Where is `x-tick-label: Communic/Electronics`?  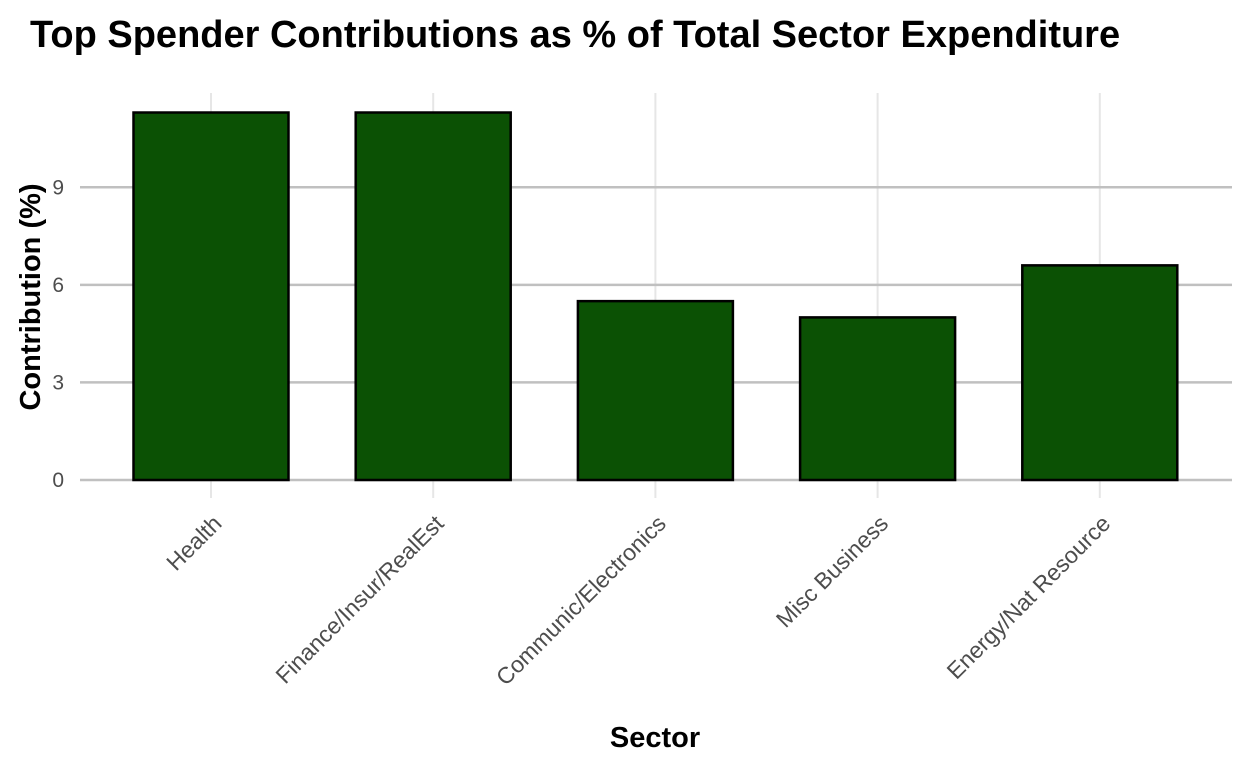 x-tick-label: Communic/Electronics is located at coordinates (581, 600).